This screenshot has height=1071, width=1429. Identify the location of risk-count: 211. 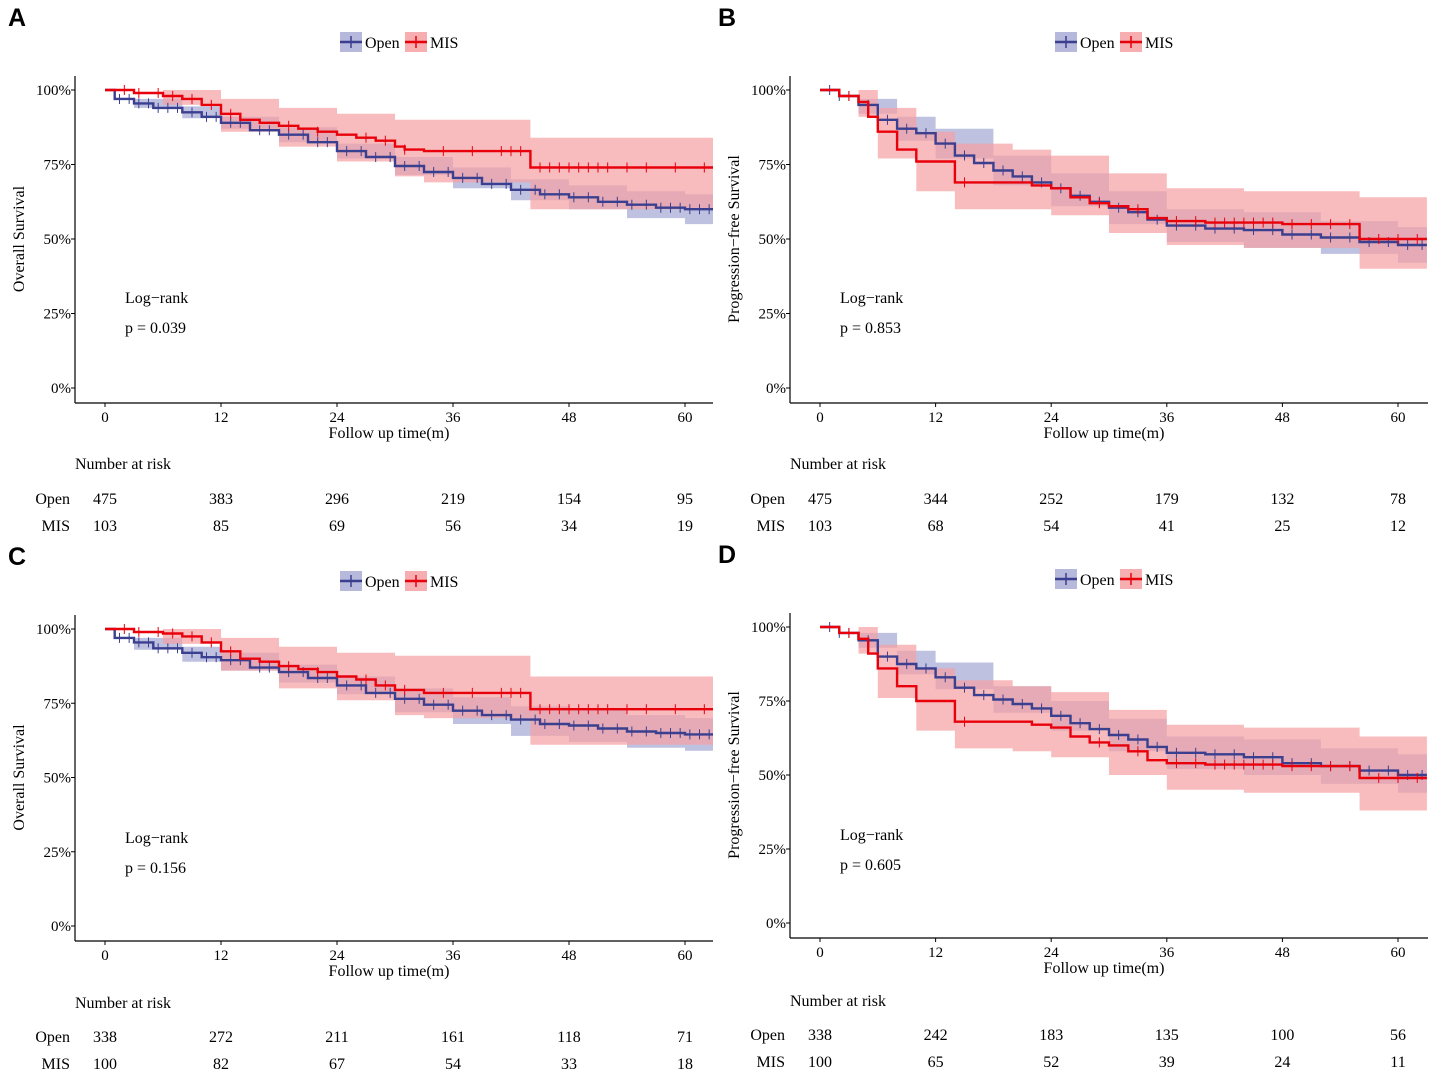
(336, 1037).